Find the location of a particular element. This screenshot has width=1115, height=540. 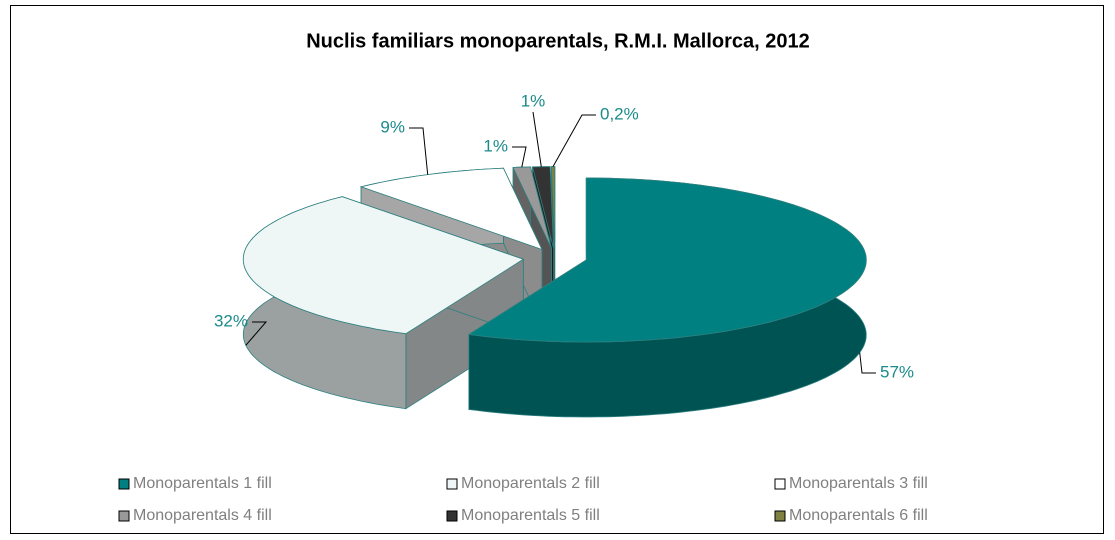

legend-label: Monoparentals 1 fill is located at coordinates (202, 483).